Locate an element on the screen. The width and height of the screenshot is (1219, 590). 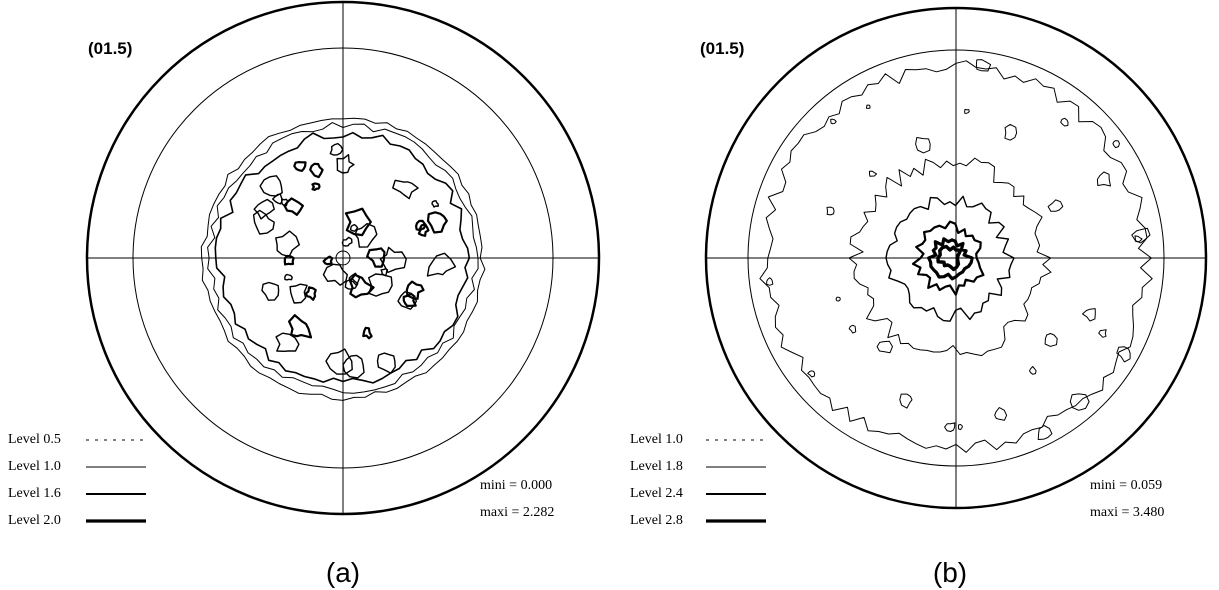
legend-label: Level 0.5 is located at coordinates (34, 439).